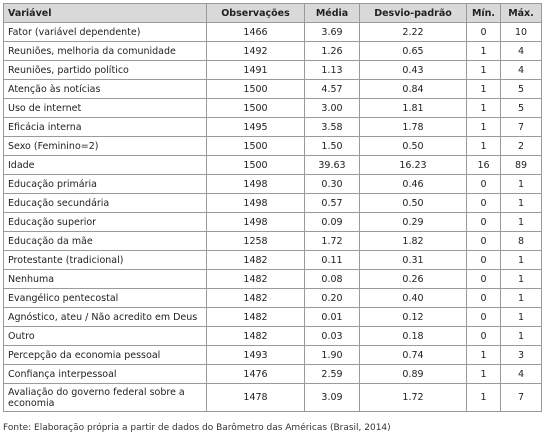  Describe the element at coordinates (332, 279) in the screenshot. I see `value-cell: 0.08` at that location.